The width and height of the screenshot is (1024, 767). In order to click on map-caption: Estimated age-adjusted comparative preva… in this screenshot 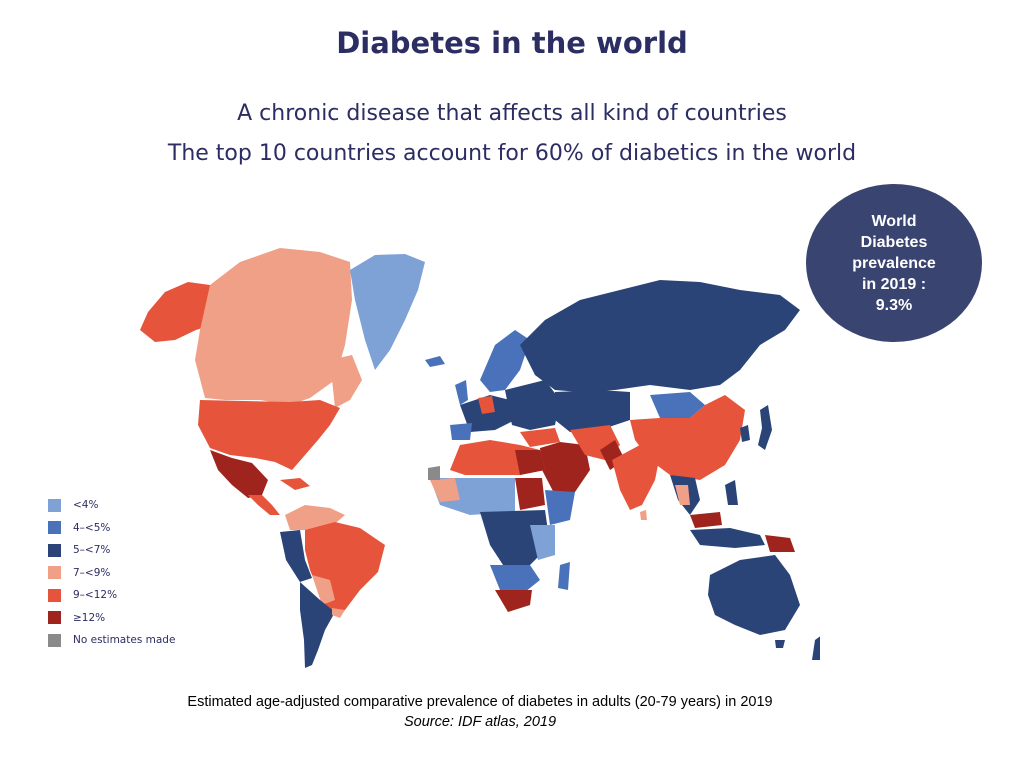, I will do `click(480, 702)`.